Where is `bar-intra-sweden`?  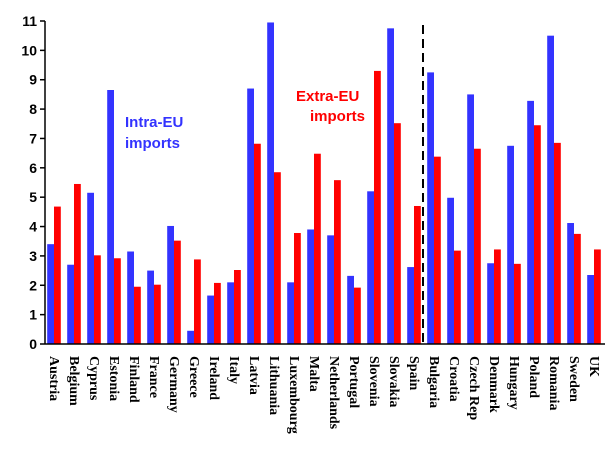
bar-intra-sweden is located at coordinates (570, 283).